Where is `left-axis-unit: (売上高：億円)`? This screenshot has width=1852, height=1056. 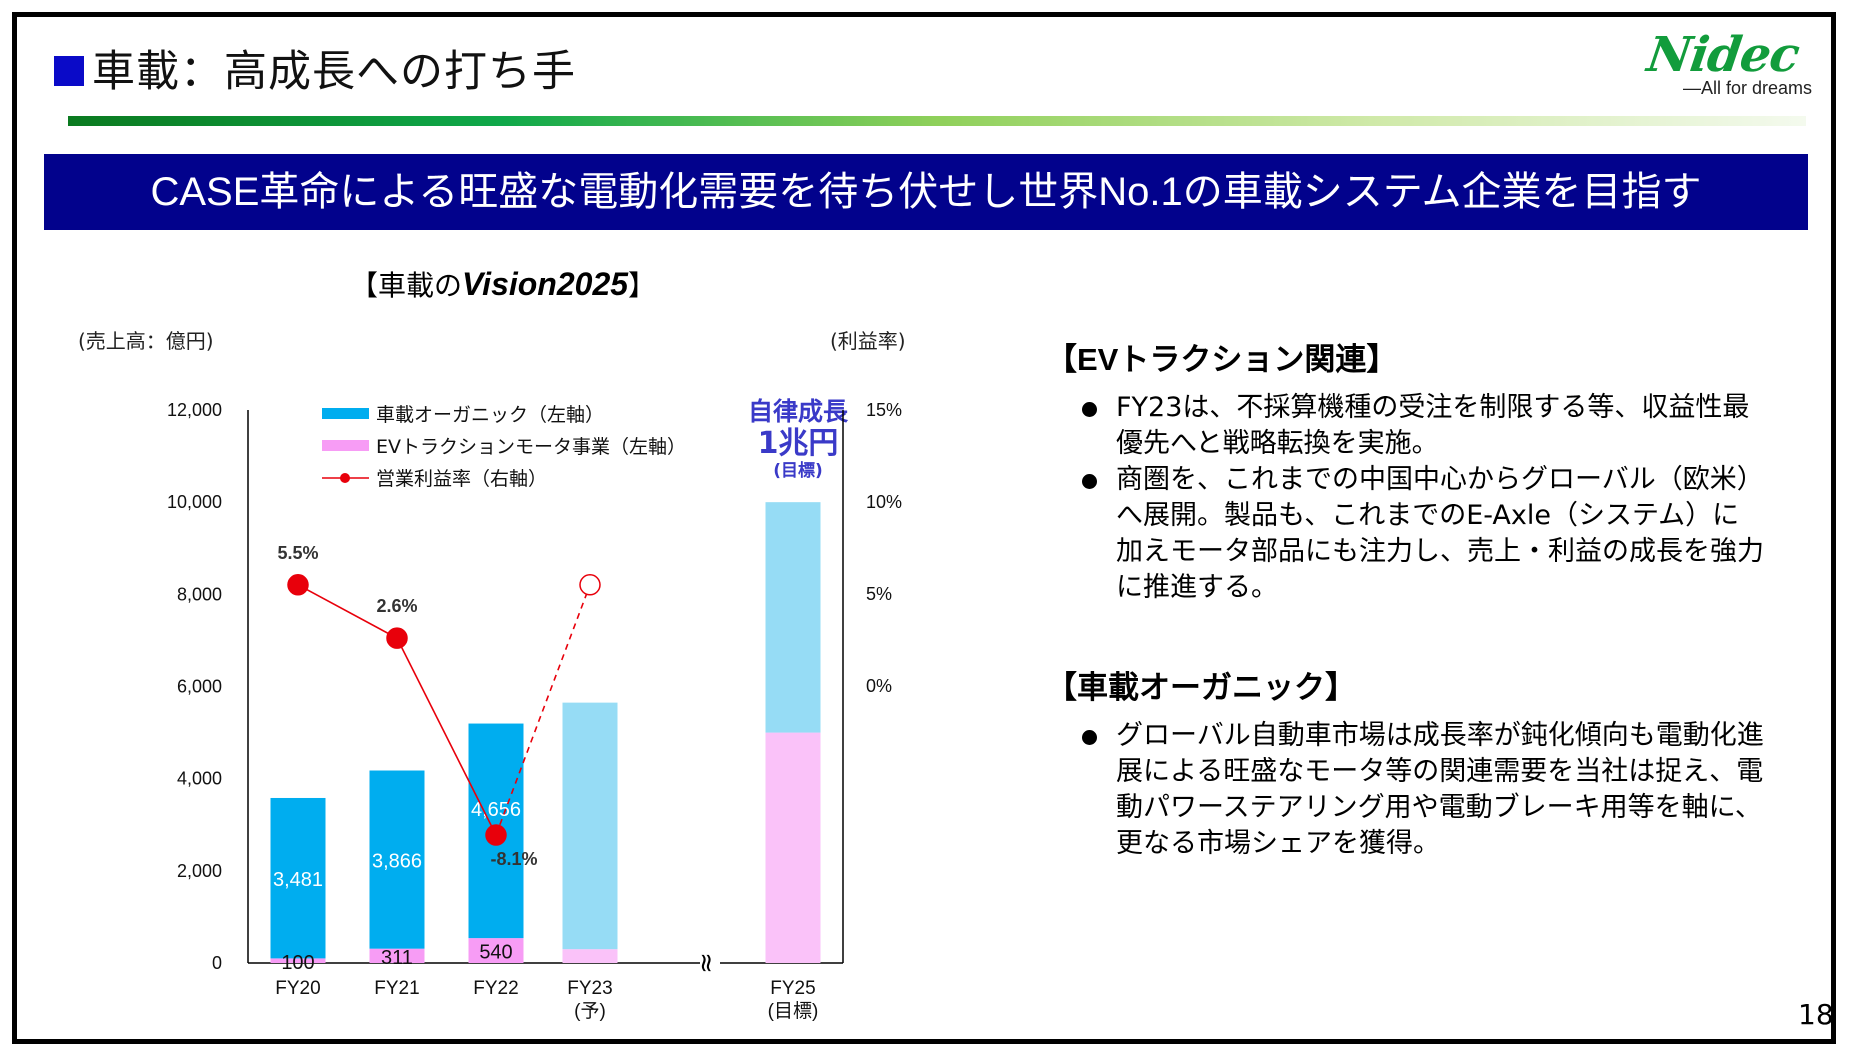 left-axis-unit: (売上高：億円) is located at coordinates (146, 341).